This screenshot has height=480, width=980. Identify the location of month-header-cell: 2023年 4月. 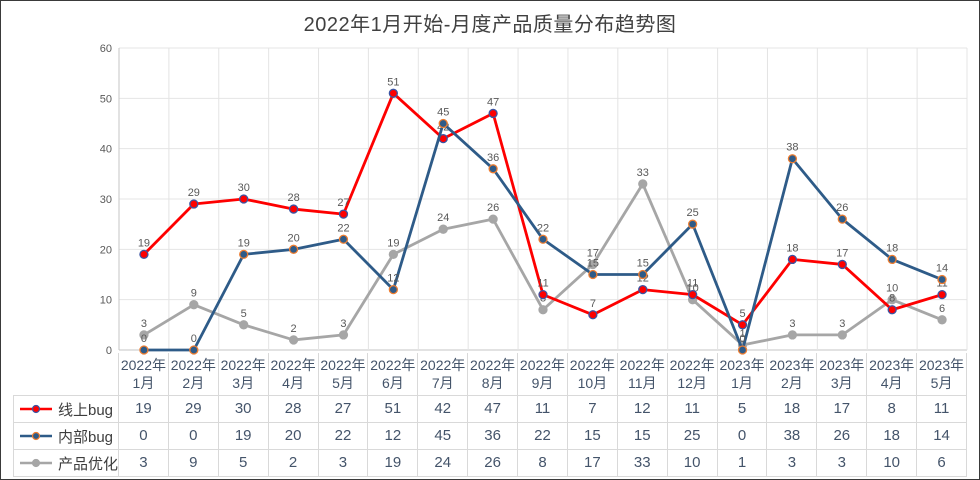
(892, 374).